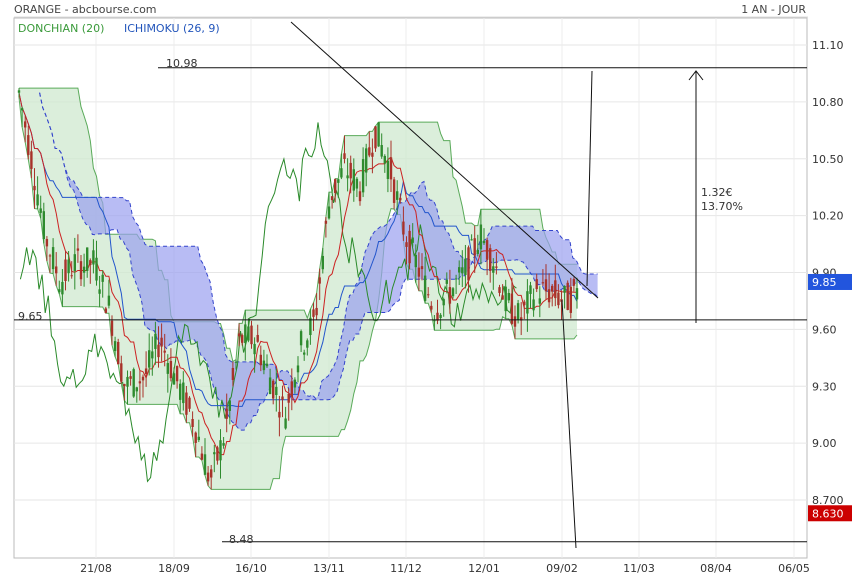 This screenshot has width=855, height=580. What do you see at coordinates (824, 443) in the screenshot?
I see `y-tick-label: 9.00` at bounding box center [824, 443].